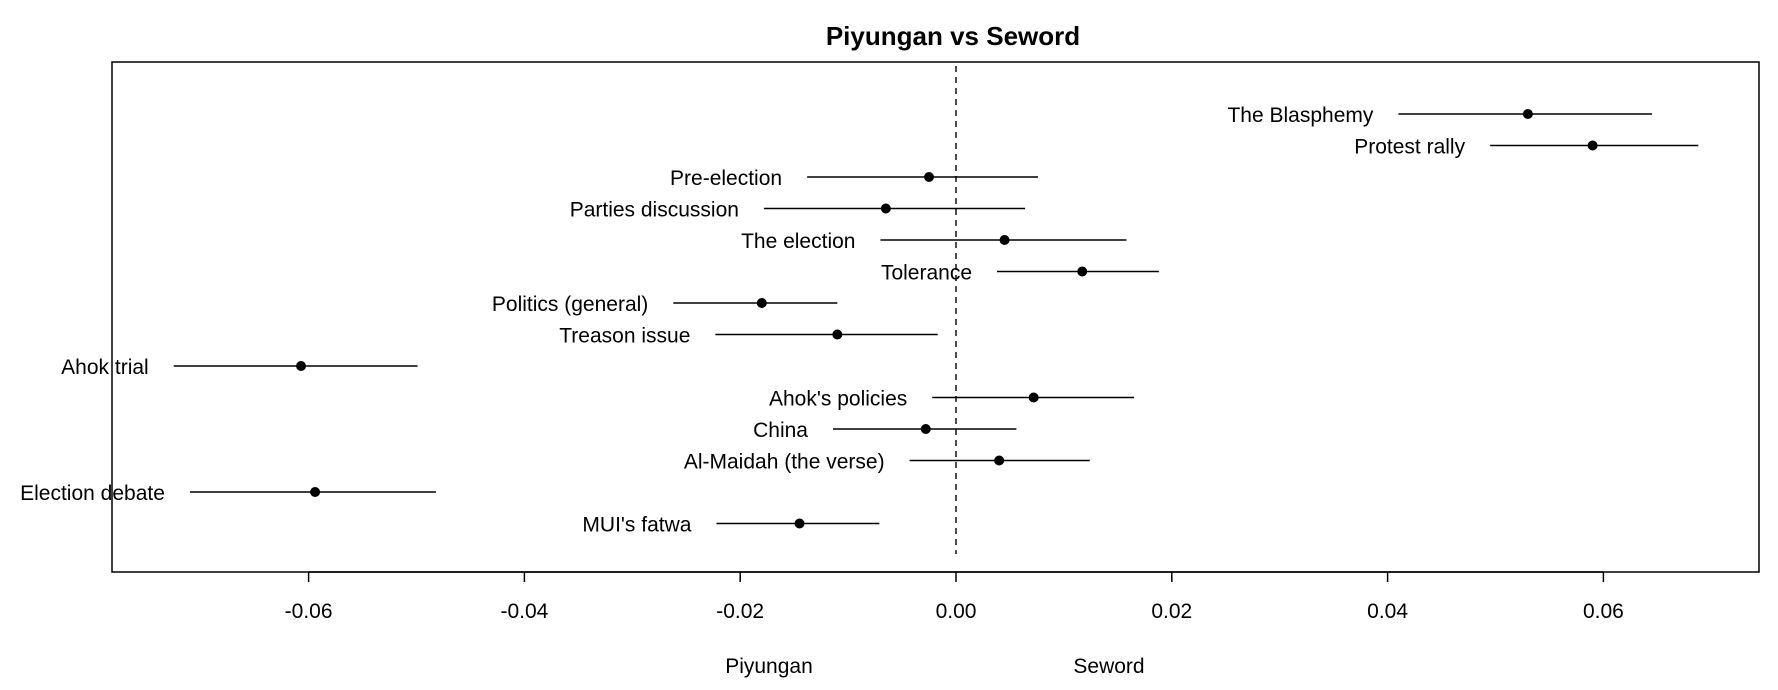  Describe the element at coordinates (1020, 273) in the screenshot. I see `point-group: Tolerance` at that location.